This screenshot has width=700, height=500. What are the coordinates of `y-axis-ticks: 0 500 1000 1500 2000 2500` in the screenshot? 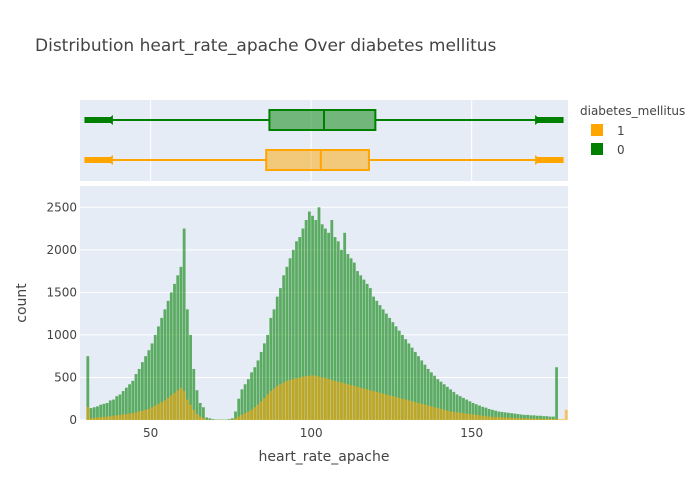 It's located at (61, 313).